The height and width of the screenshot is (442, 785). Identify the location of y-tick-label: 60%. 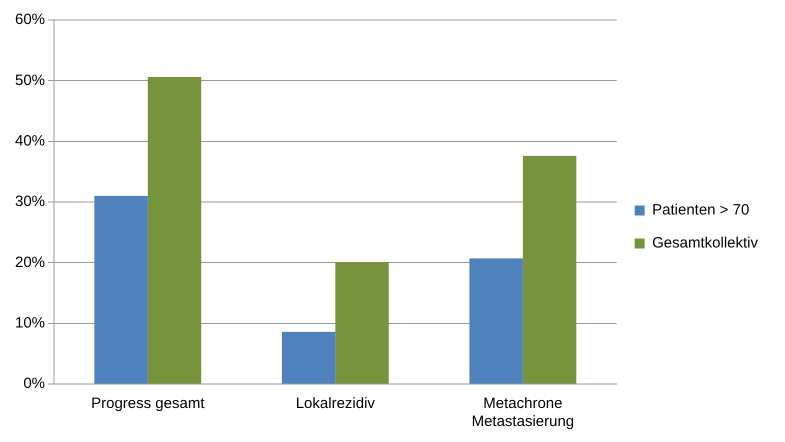
(30, 19).